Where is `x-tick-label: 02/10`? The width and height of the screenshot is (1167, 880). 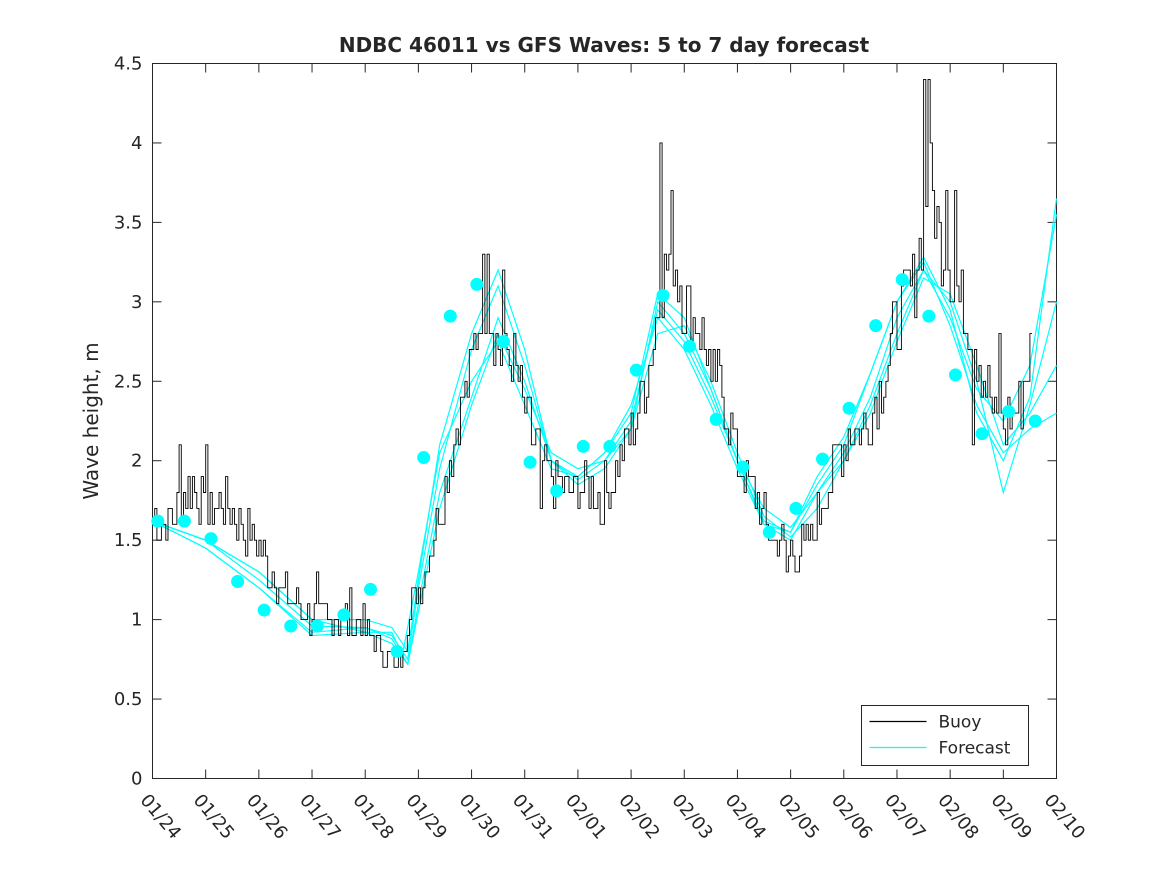
x-tick-label: 02/10 is located at coordinates (1064, 816).